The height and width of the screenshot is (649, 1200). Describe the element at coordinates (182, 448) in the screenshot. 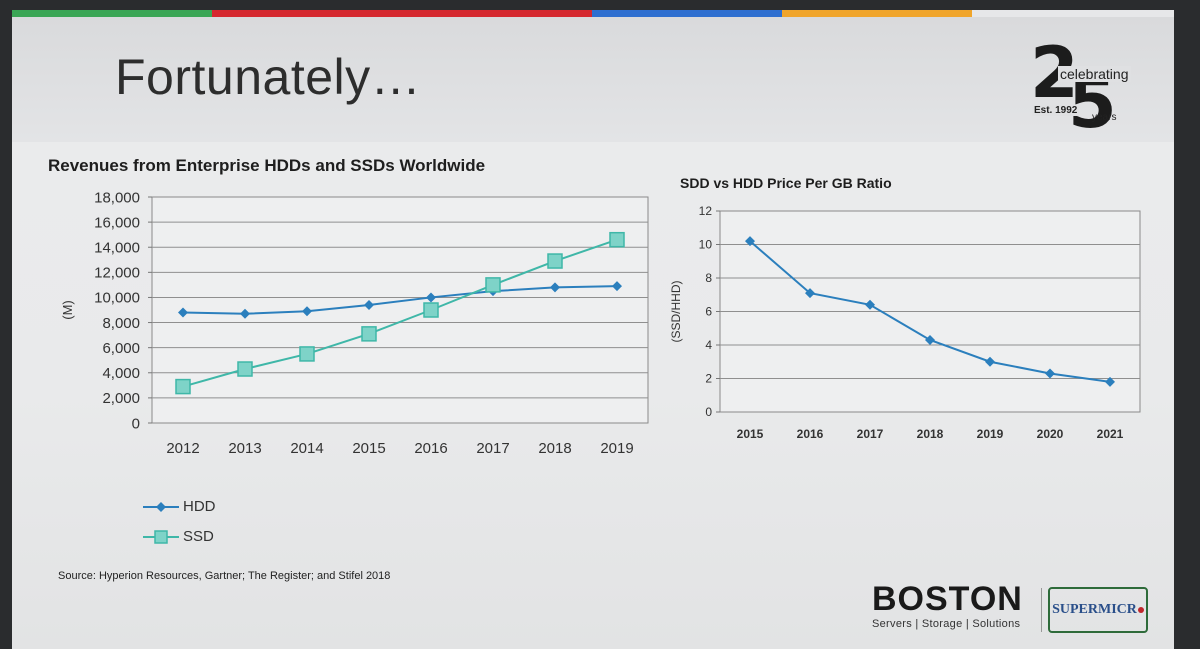

I see `x-tick-label: 2012` at that location.